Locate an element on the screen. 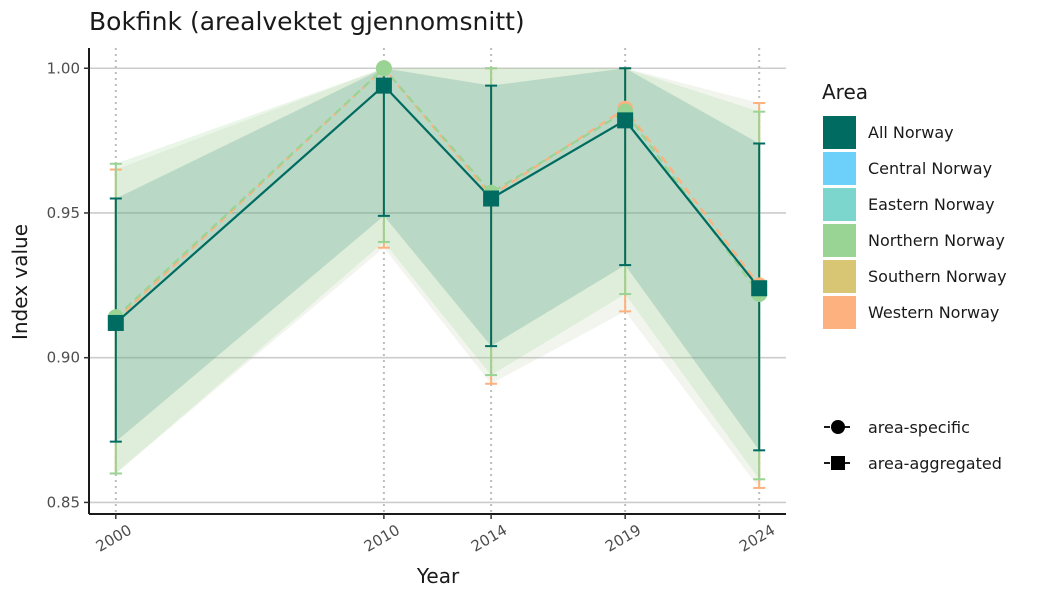 The height and width of the screenshot is (600, 1050). y-tick-label: 0.95 is located at coordinates (63, 213).